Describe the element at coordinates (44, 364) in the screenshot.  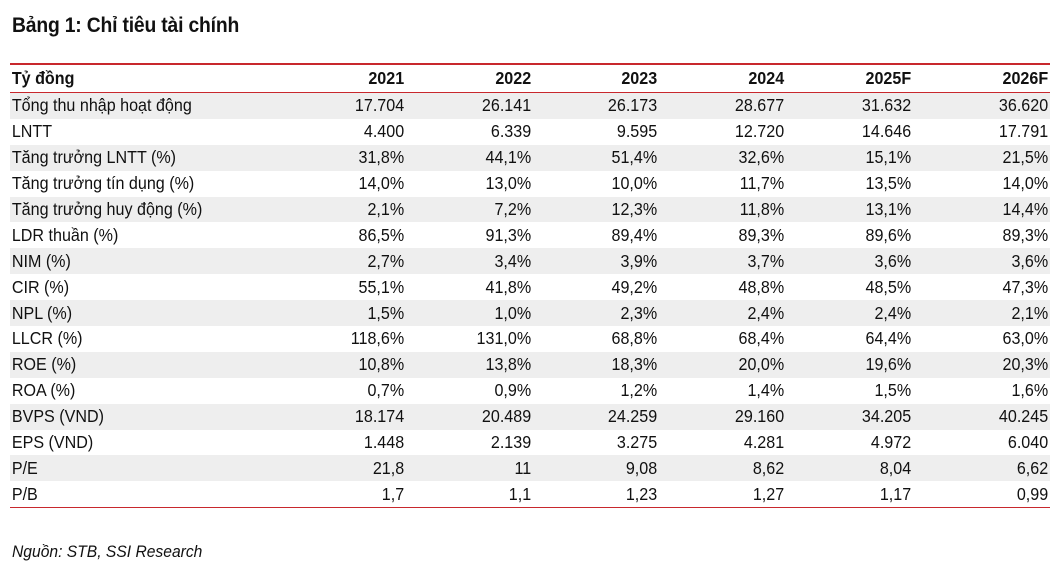
I see `row-label: ROE (%)` at that location.